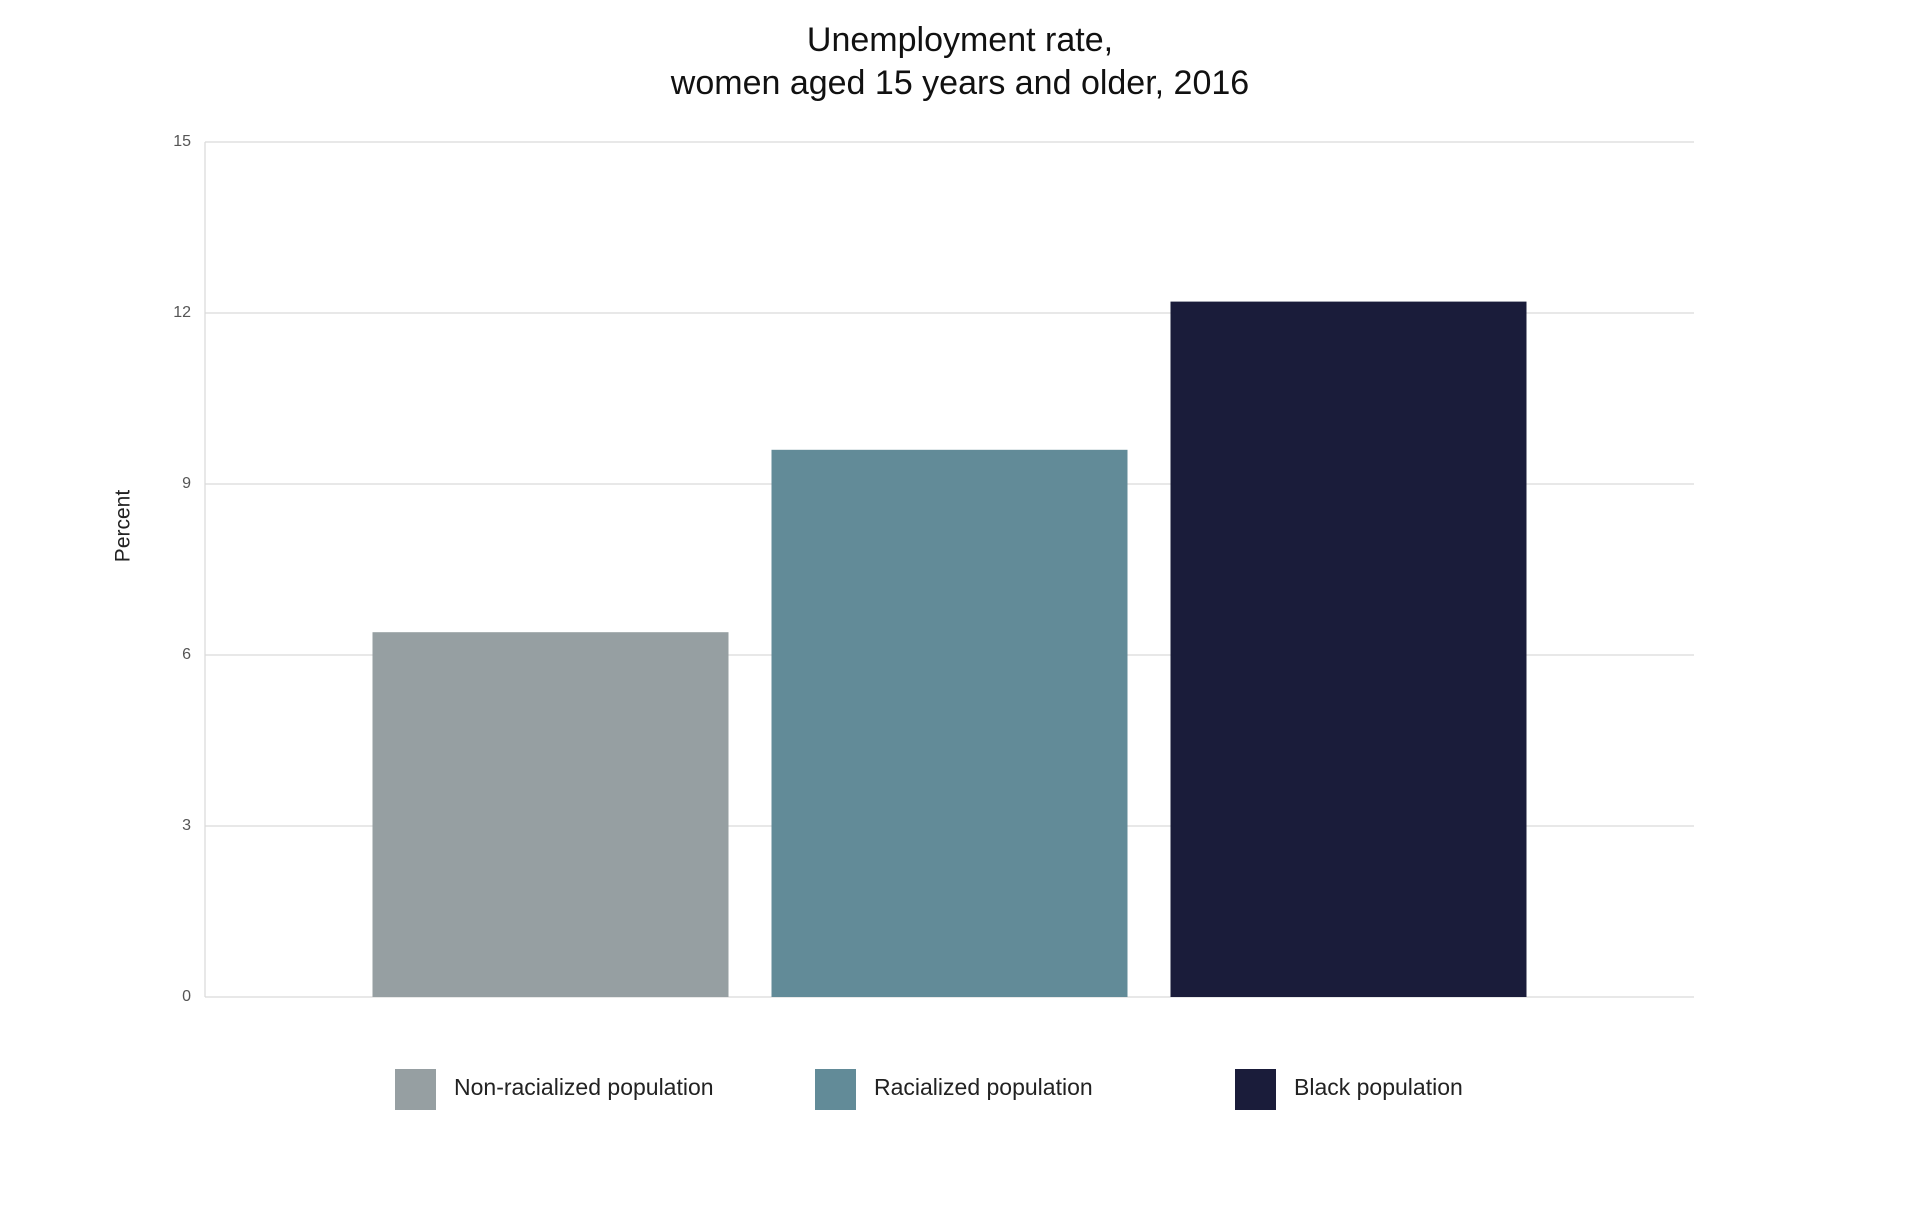  Describe the element at coordinates (186, 654) in the screenshot. I see `y-tick-label: 6` at that location.